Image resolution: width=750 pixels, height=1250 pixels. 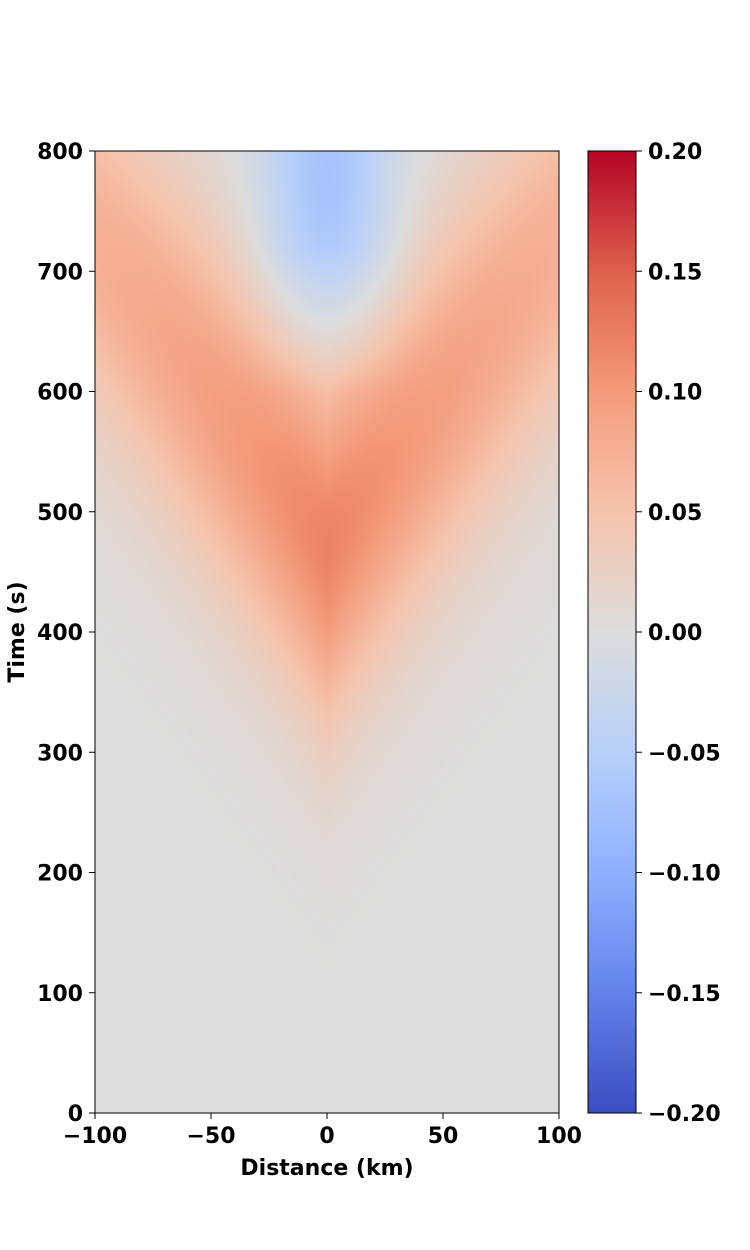 I want to click on colorbar-tick-label: 0.10, so click(x=675, y=393).